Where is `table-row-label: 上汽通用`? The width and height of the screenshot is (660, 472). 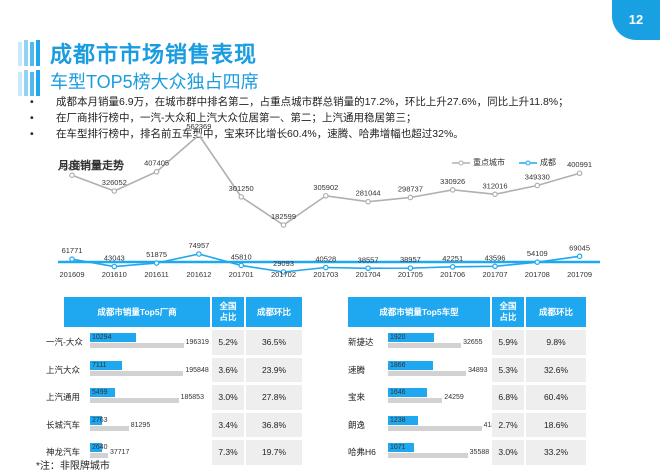
table-row-label: 上汽通用 is located at coordinates (63, 397).